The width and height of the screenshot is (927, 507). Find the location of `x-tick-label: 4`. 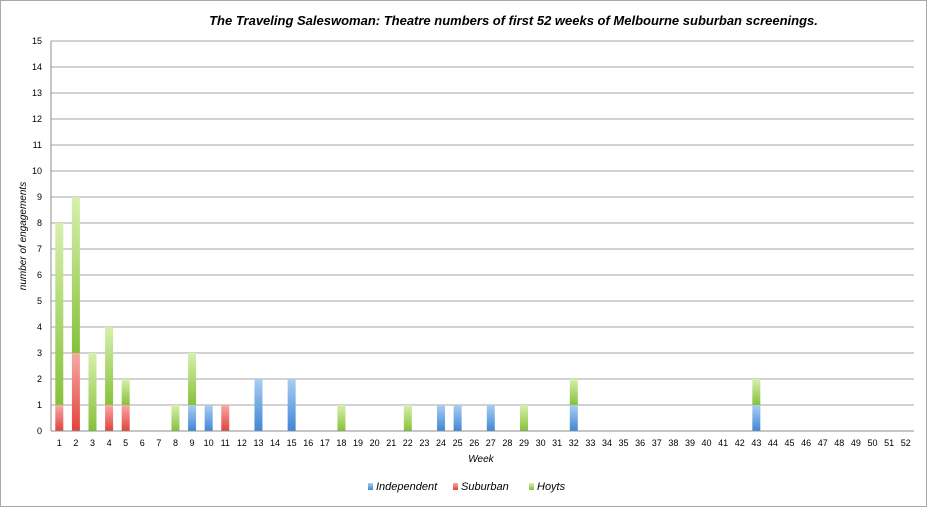

x-tick-label: 4 is located at coordinates (109, 443).